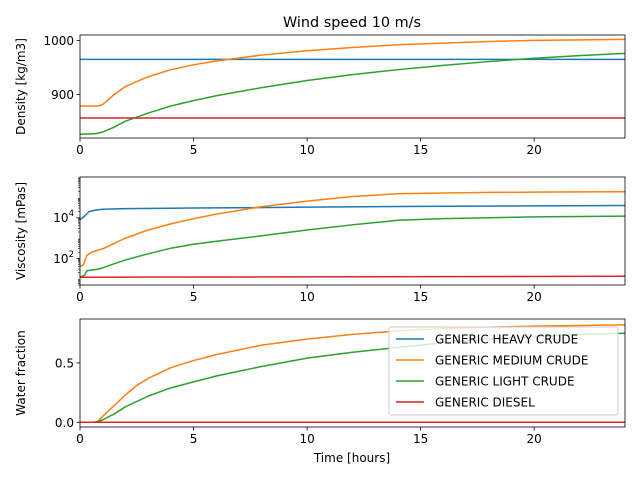  I want to click on y-tick-label: 0.5, so click(64, 363).